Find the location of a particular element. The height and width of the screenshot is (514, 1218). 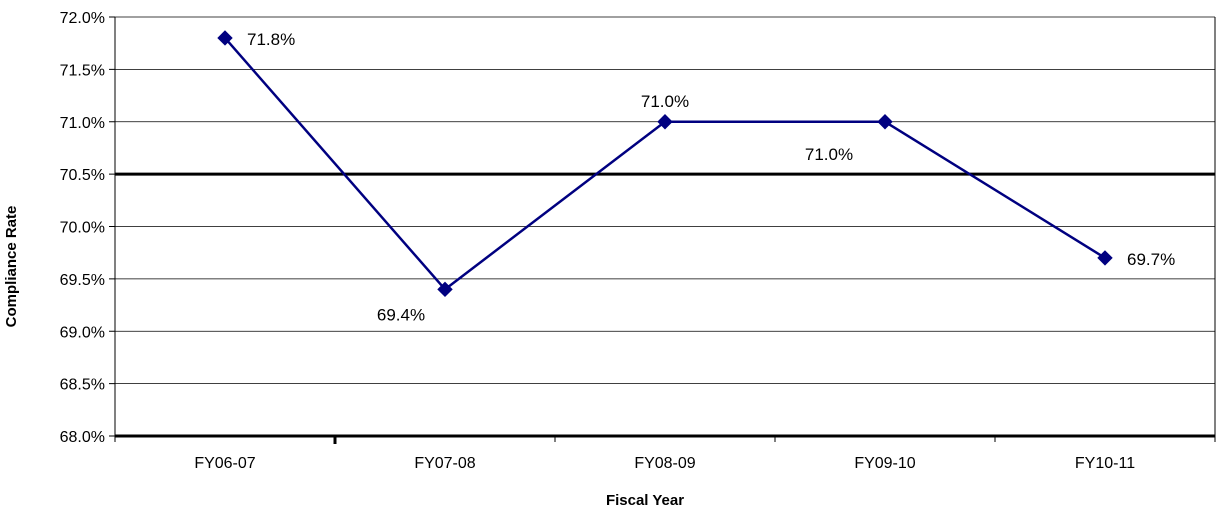

y-tick-label: 69.0% is located at coordinates (82, 332).